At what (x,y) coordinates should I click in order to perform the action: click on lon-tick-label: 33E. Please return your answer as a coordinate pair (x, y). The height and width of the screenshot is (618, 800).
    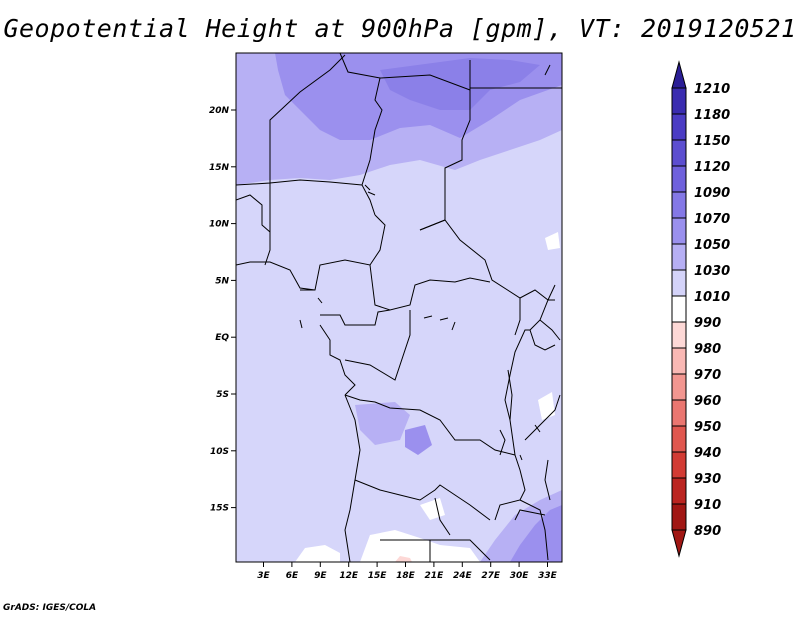
    Looking at the image, I should click on (548, 576).